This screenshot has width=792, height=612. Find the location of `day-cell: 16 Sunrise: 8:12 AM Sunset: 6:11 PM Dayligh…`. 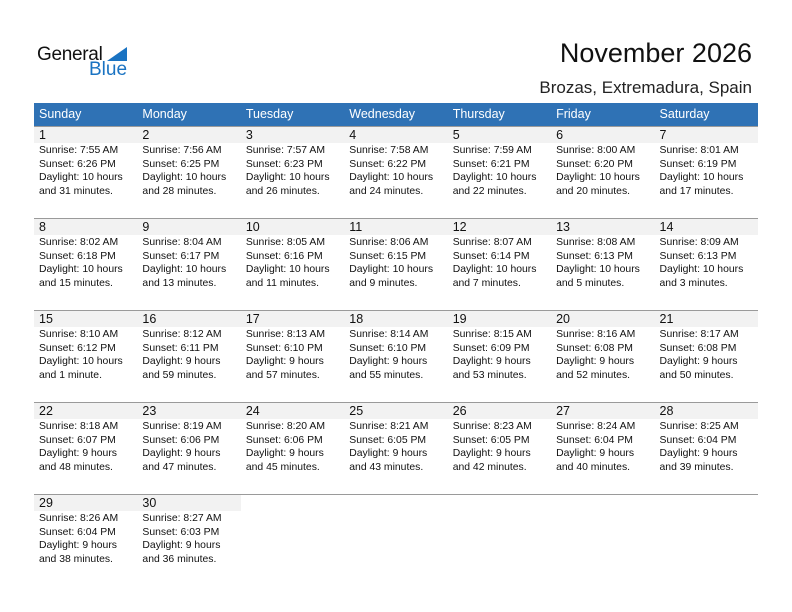

day-cell: 16 Sunrise: 8:12 AM Sunset: 6:11 PM Dayligh… is located at coordinates (189, 355).